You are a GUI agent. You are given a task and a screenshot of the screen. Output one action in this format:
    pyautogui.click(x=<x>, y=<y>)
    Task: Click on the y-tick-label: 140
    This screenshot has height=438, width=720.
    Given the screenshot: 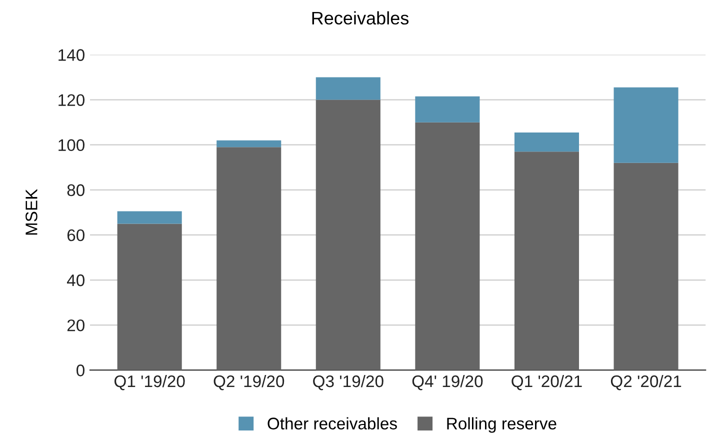 What is the action you would take?
    pyautogui.click(x=71, y=55)
    